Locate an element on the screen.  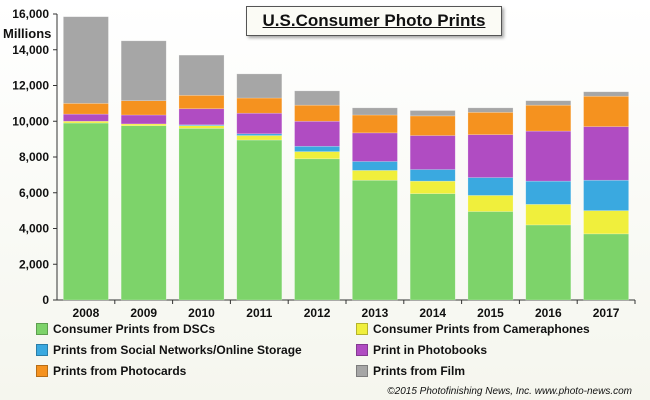
legend-label: Print in Photobooks is located at coordinates (430, 350).